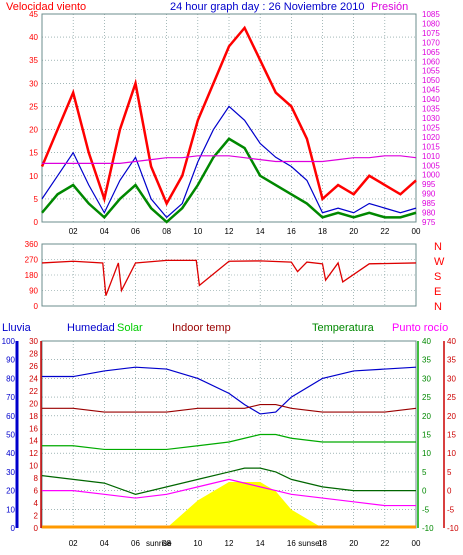 The height and width of the screenshot is (555, 463). I want to click on humidity-line, so click(229, 390).